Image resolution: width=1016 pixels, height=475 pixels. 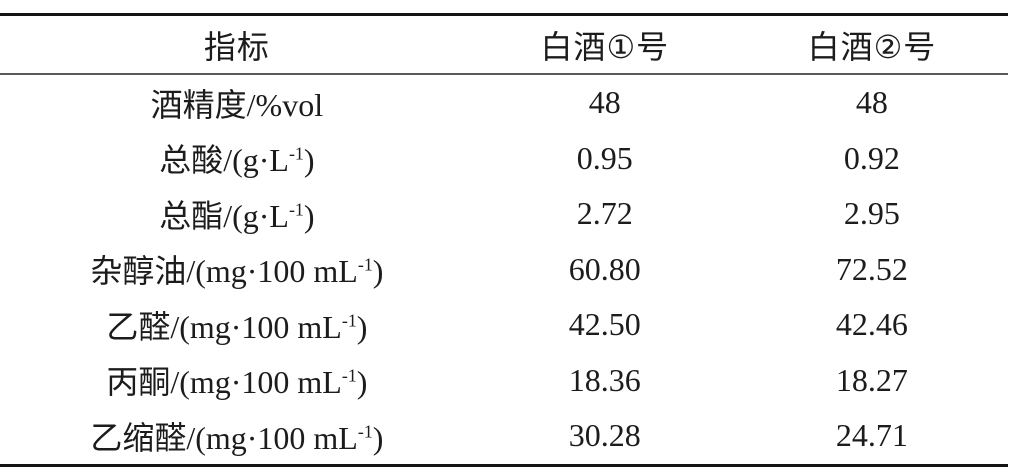 What do you see at coordinates (871, 435) in the screenshot?
I see `baijiu-2-value: 24.71` at bounding box center [871, 435].